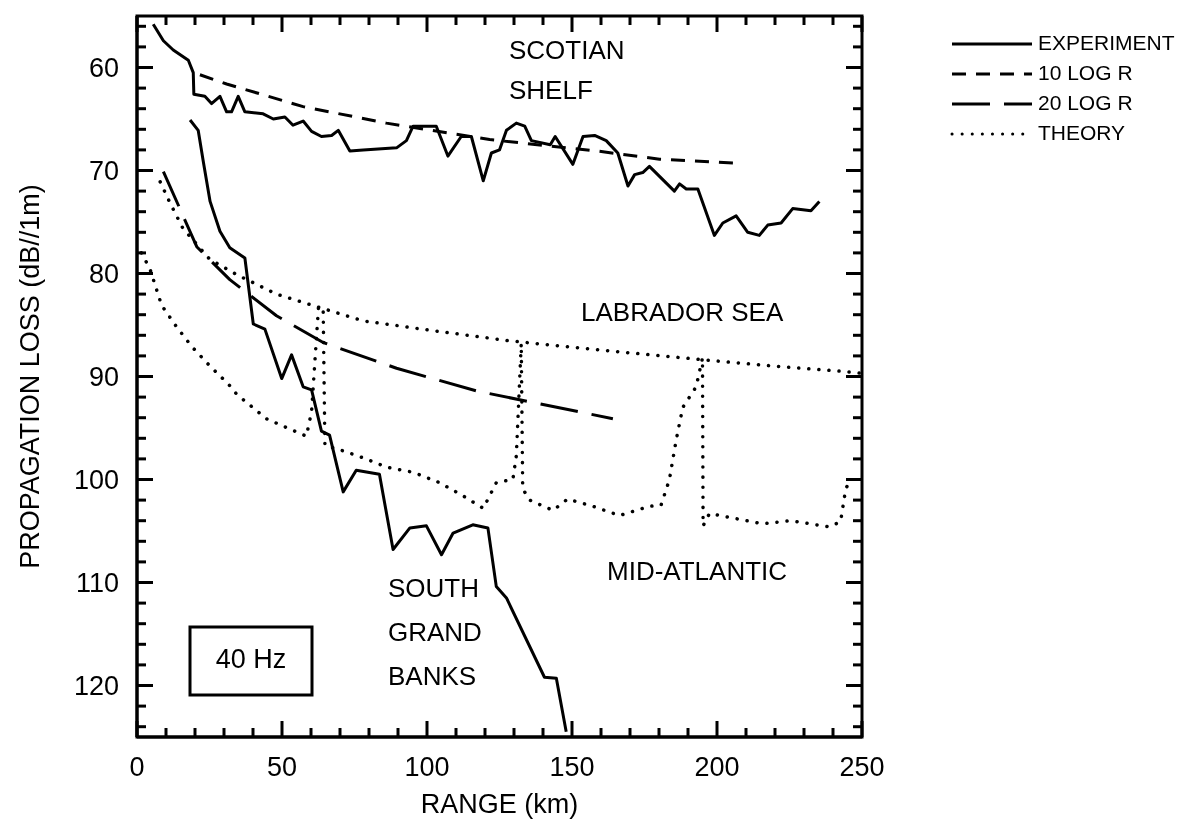 The image size is (1197, 831). Describe the element at coordinates (697, 570) in the screenshot. I see `annotation: MID-ATLANTIC` at that location.